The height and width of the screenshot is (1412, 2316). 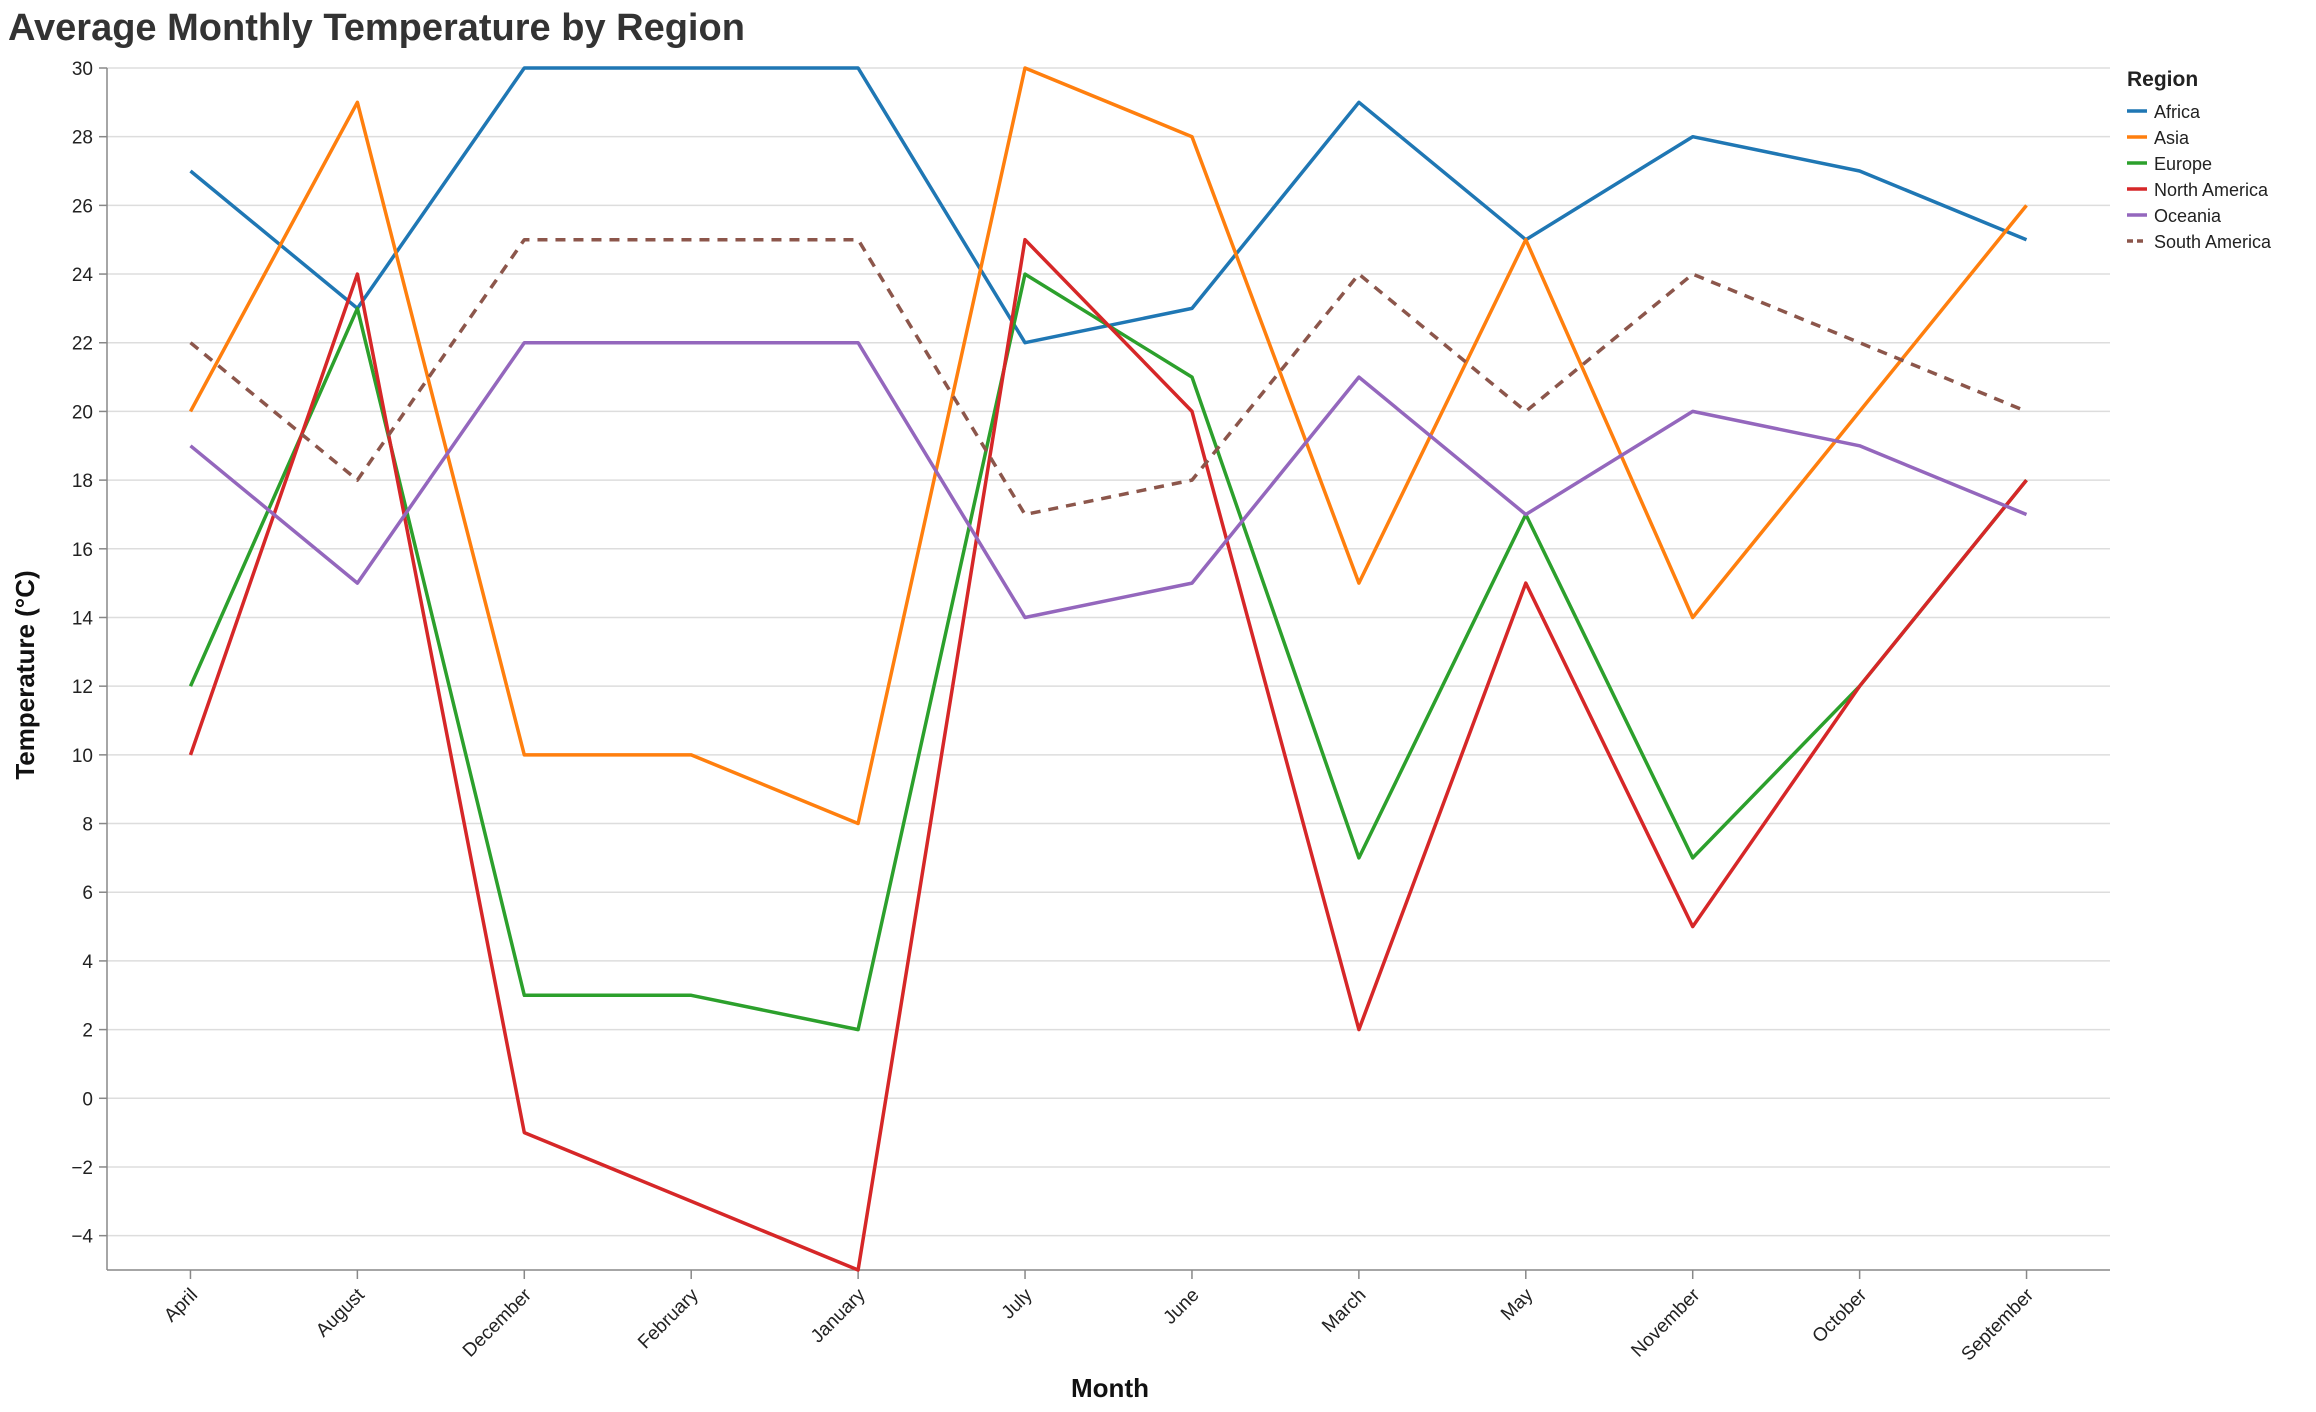 I want to click on x-tick-label: September, so click(x=1998, y=1324).